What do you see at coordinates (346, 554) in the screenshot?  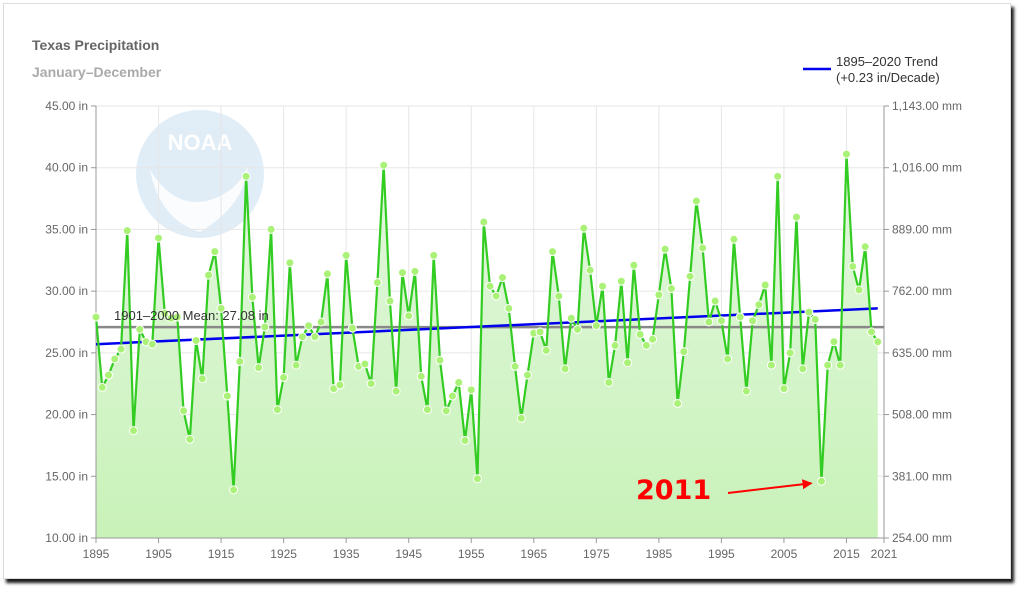 I see `x-tick-label: 1935` at bounding box center [346, 554].